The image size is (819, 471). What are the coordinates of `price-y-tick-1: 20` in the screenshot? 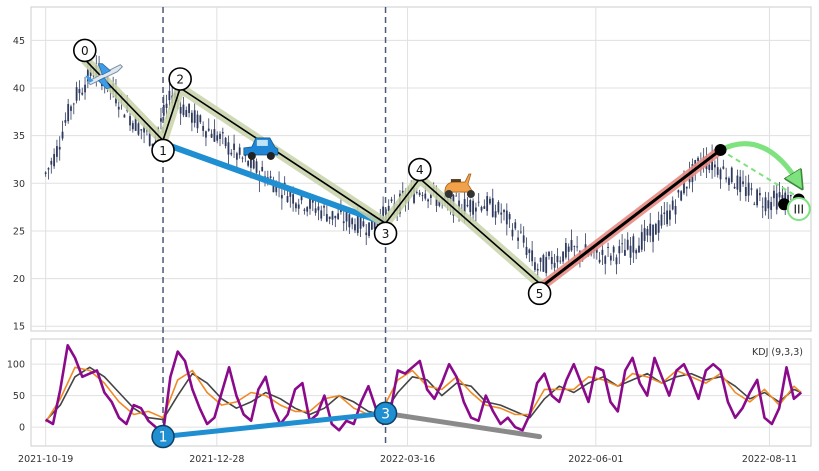 It's located at (19, 279).